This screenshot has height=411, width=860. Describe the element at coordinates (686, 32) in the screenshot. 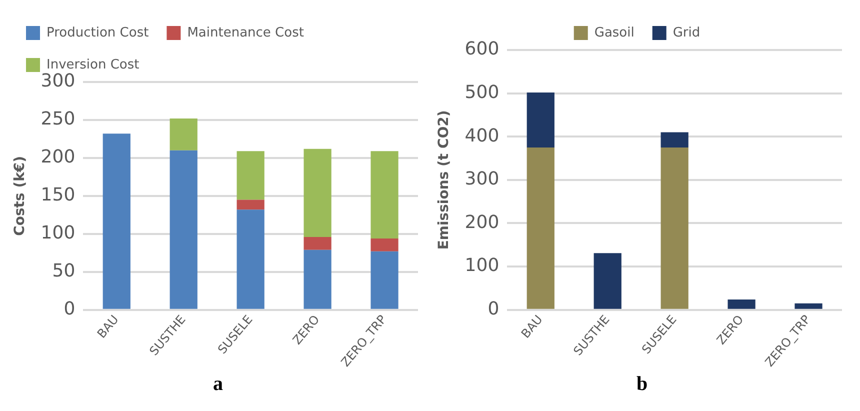

I see `legend-label: Grid` at that location.